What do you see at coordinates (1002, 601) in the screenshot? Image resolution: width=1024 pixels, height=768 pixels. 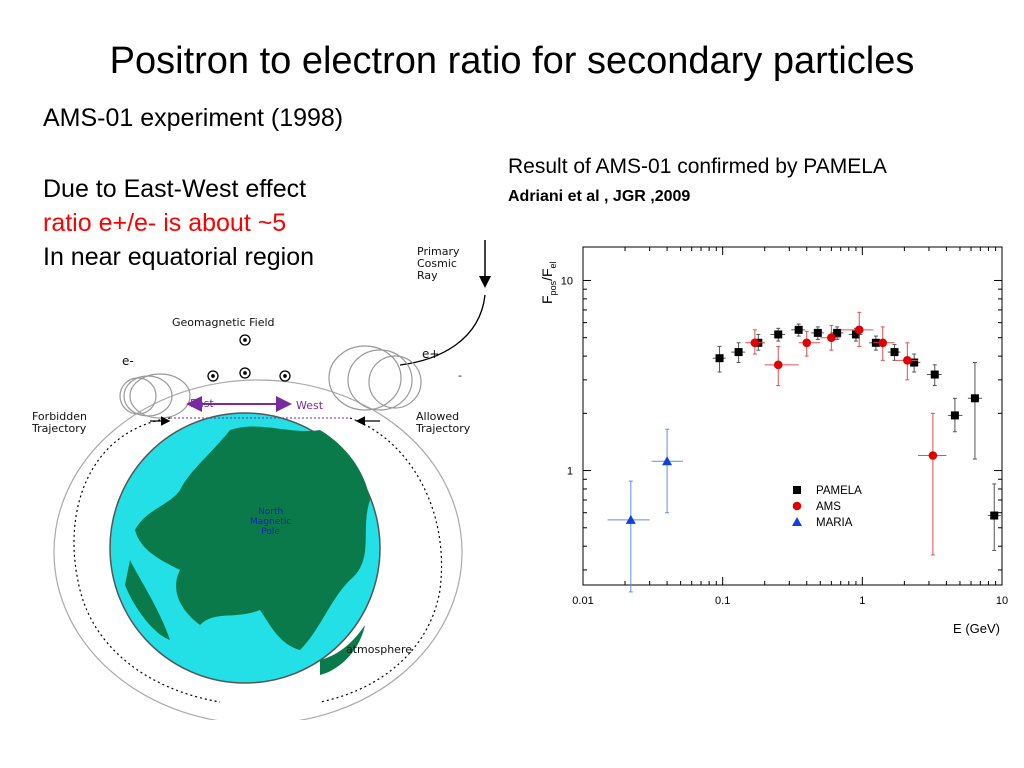 I see `x-tick-label: 10` at bounding box center [1002, 601].